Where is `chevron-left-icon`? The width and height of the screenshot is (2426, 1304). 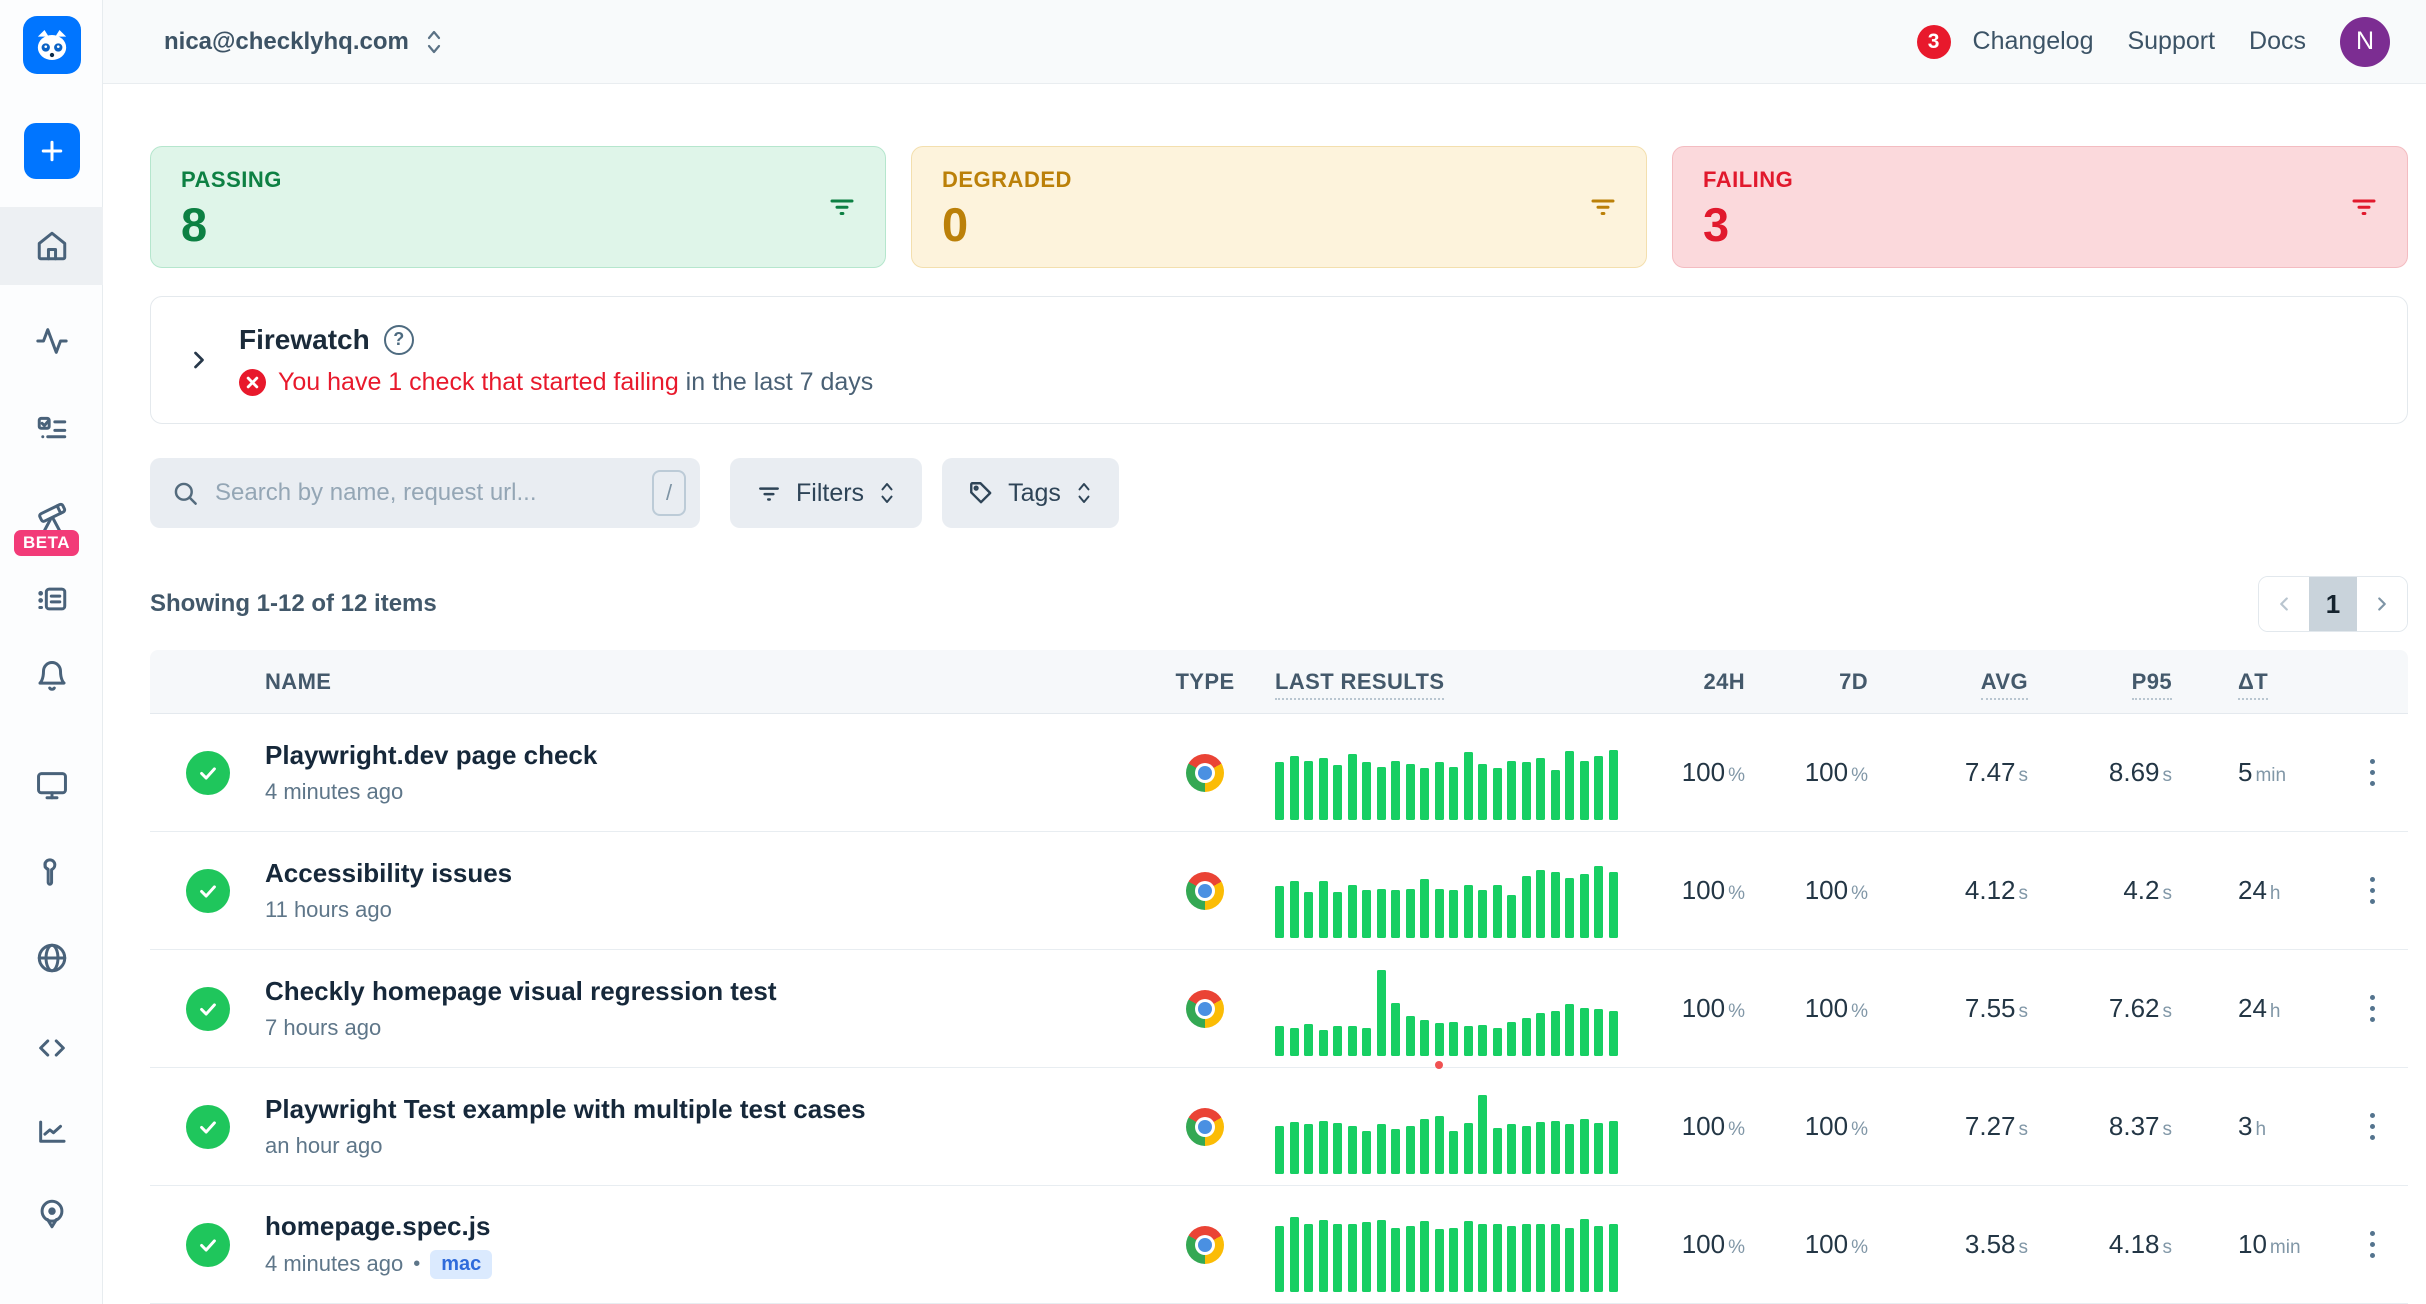
chevron-left-icon is located at coordinates (2284, 604).